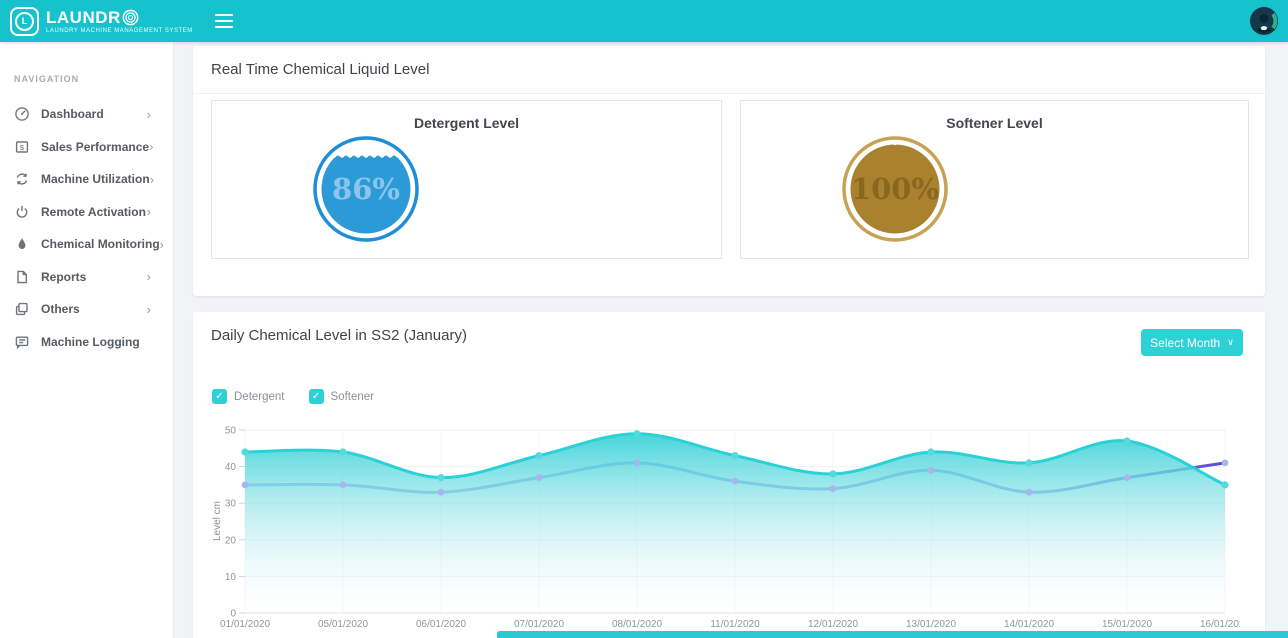 This screenshot has width=1288, height=638. Describe the element at coordinates (86, 179) in the screenshot. I see `sidebar-item-machine-utilization: Machine Utilization ›` at that location.